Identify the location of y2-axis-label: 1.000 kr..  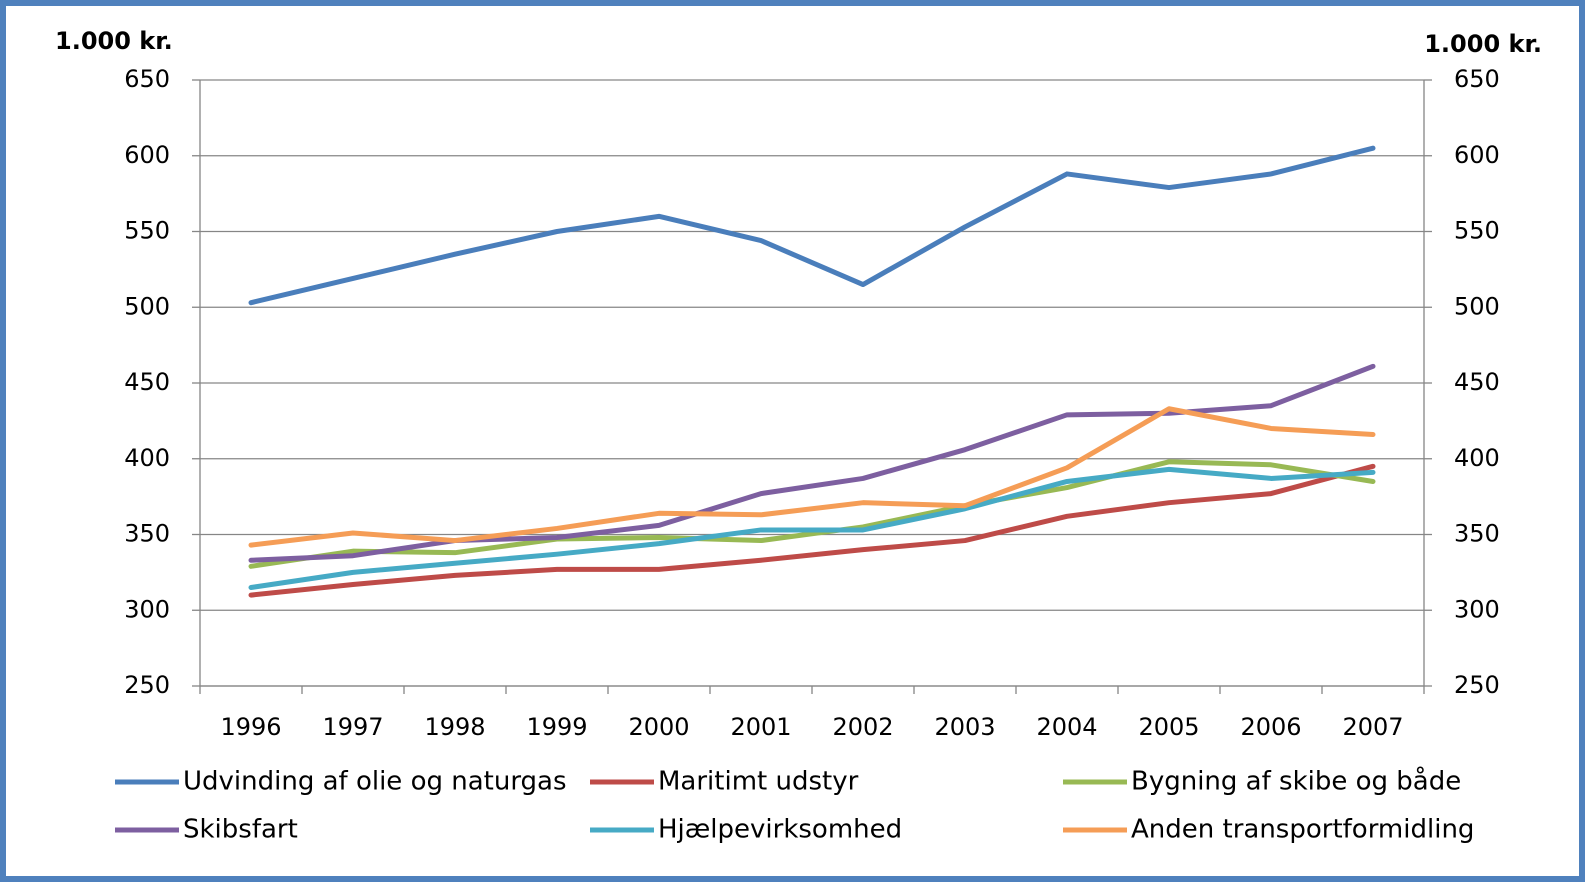
(1483, 44).